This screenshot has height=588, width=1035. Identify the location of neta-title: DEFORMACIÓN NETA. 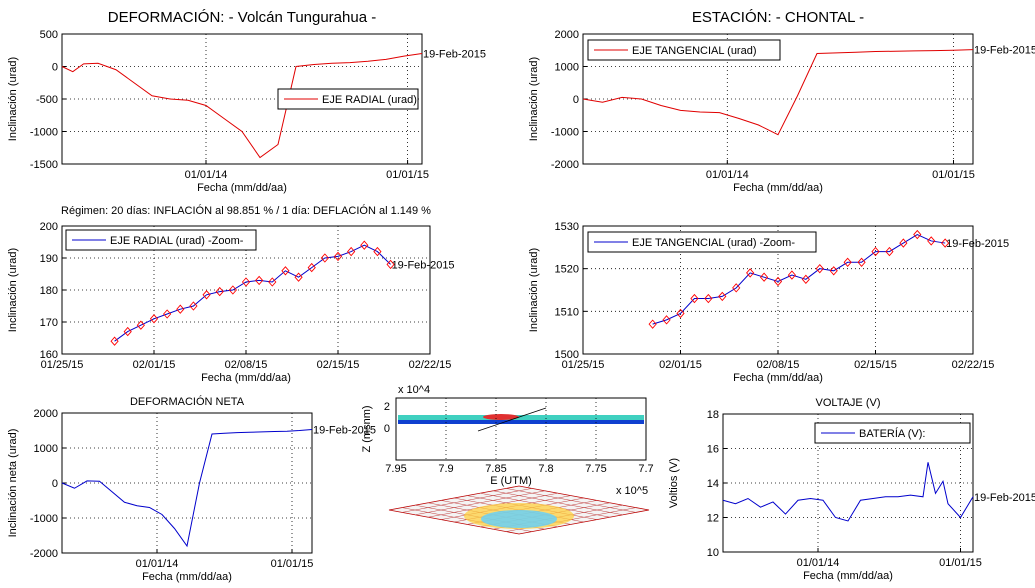
(187, 401).